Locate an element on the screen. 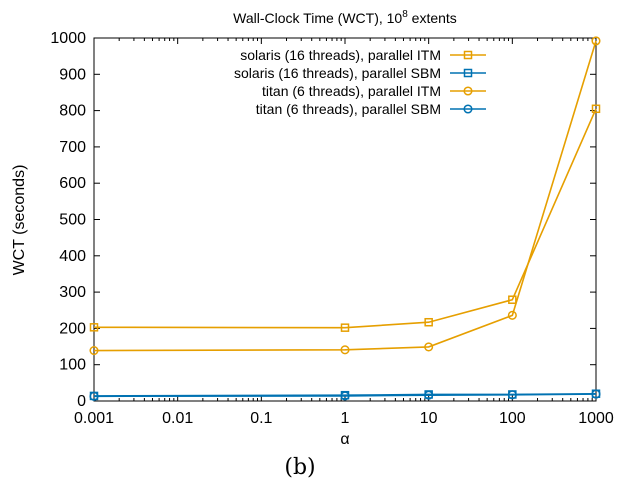 This screenshot has width=625, height=485. x-tick-label: 0.01 is located at coordinates (177, 418).